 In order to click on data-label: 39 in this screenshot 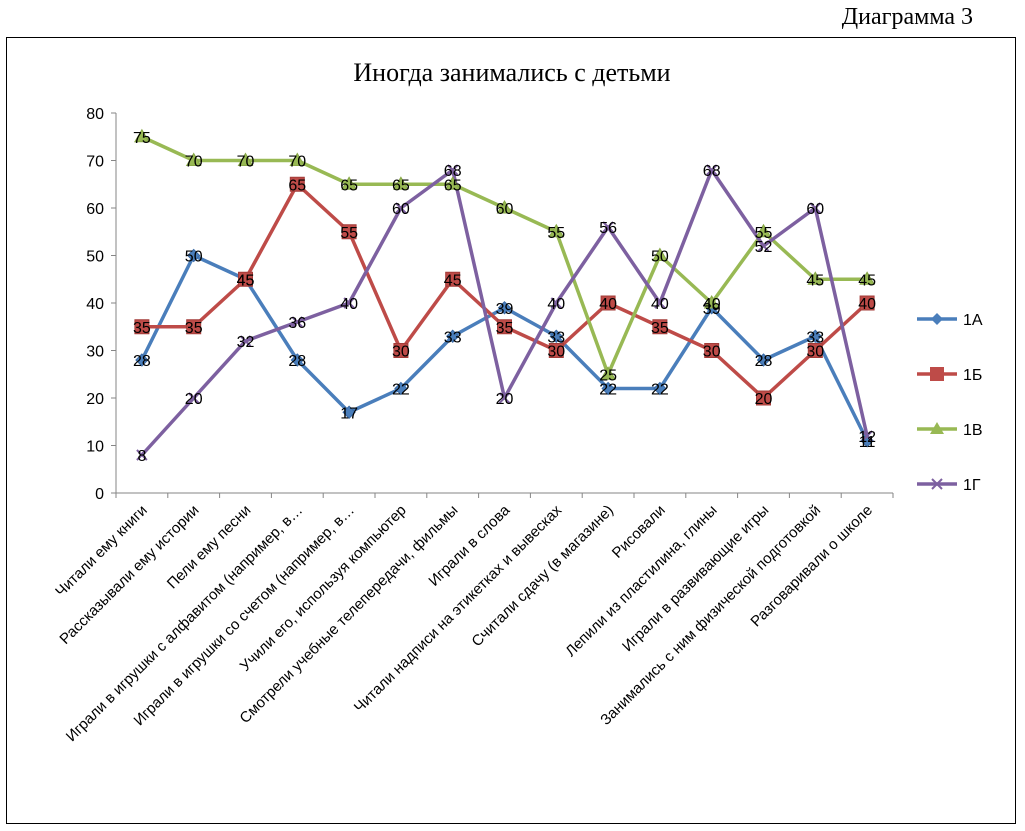, I will do `click(505, 309)`.